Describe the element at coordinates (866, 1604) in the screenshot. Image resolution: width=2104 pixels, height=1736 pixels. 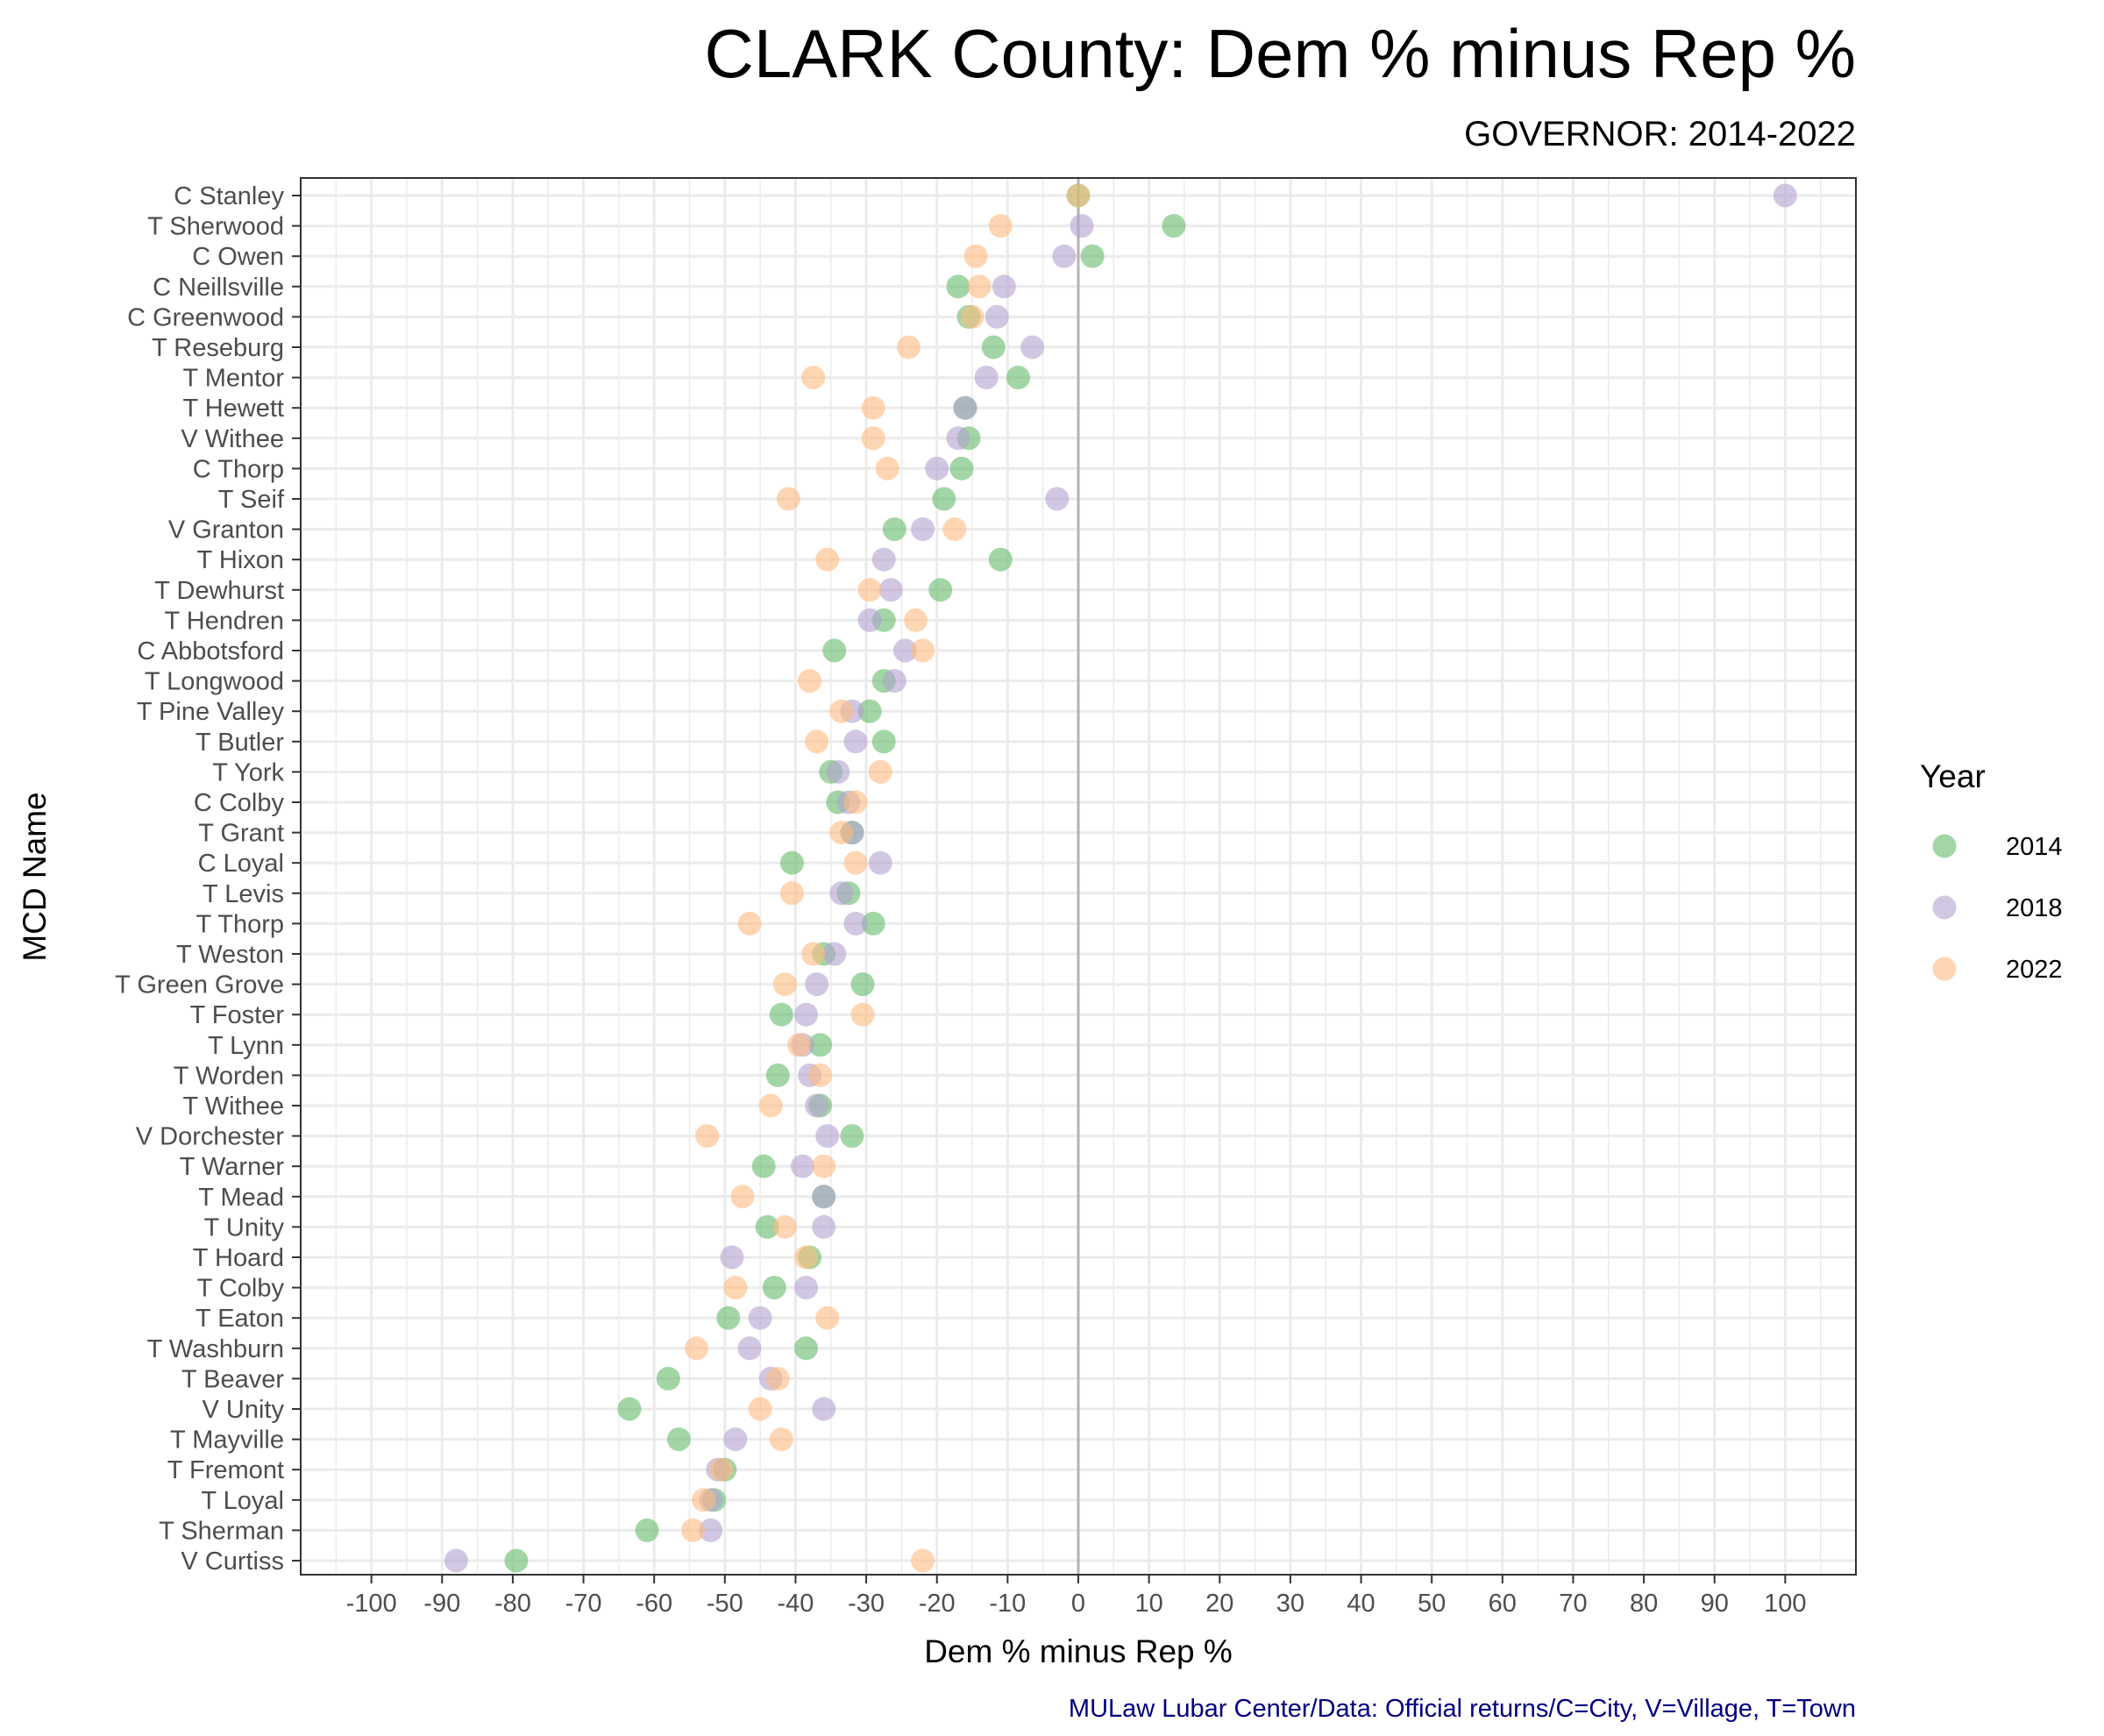
I see `x-tick-label: -30` at that location.